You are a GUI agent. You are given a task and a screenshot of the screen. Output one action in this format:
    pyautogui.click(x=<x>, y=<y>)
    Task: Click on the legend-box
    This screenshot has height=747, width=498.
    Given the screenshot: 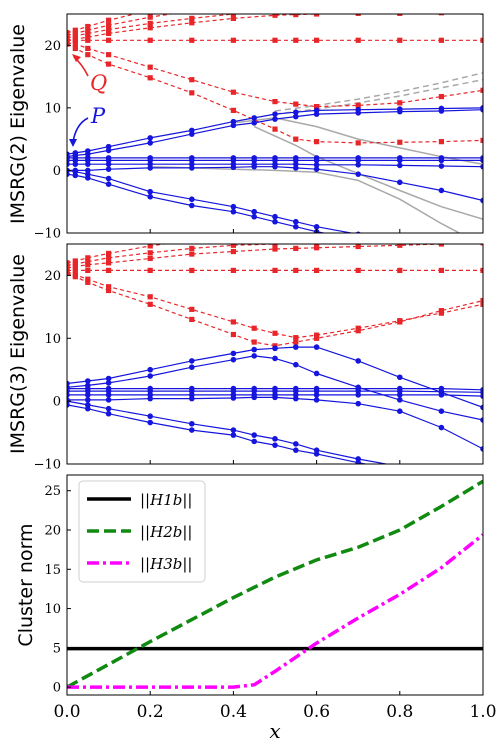 What is the action you would take?
    pyautogui.click(x=142, y=531)
    